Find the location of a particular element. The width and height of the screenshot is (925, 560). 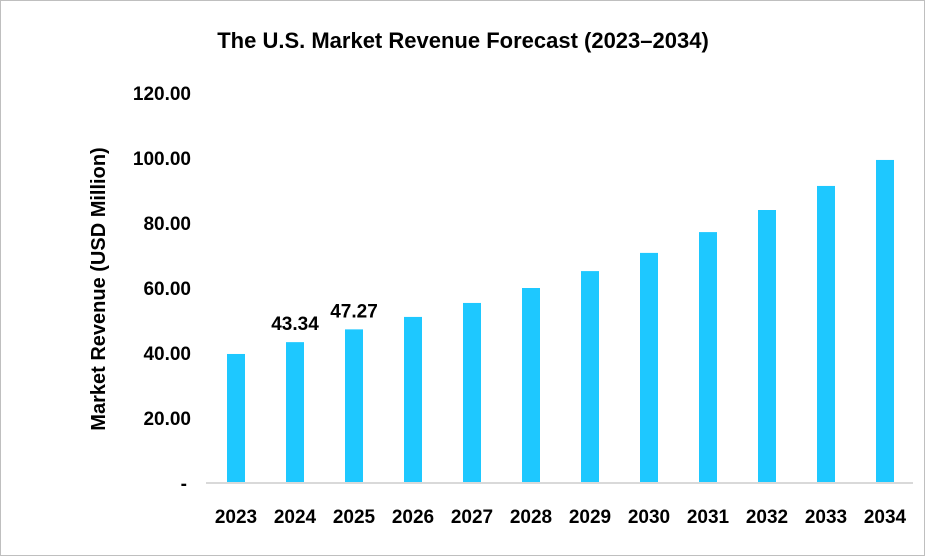

bar-2029 is located at coordinates (590, 377).